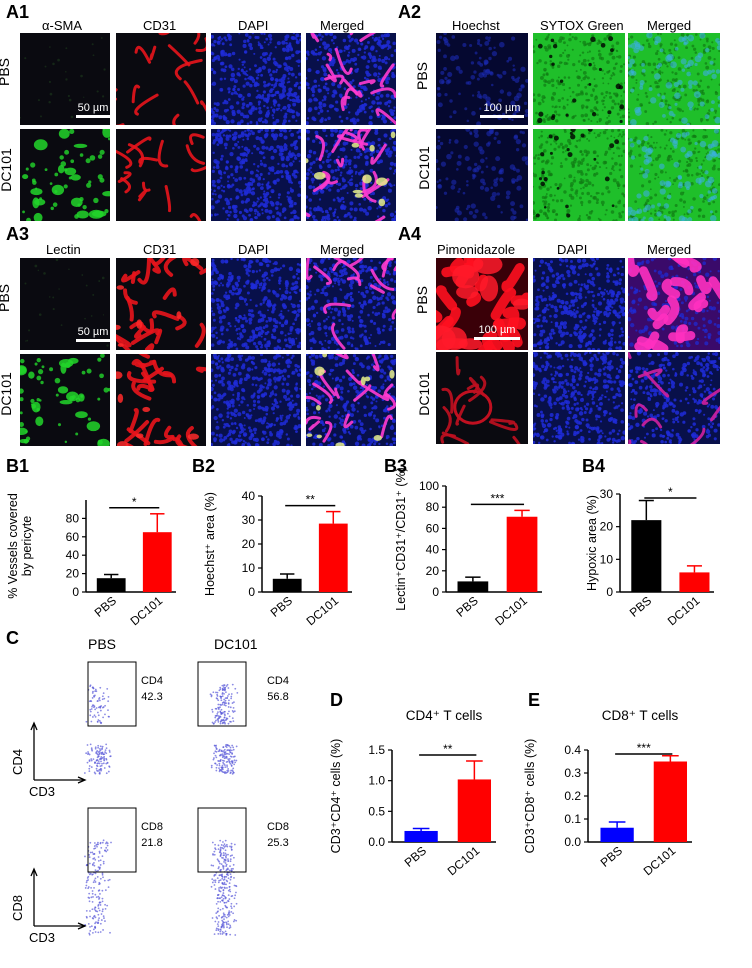 Image resolution: width=752 pixels, height=968 pixels. I want to click on gate-percentage: 42.3, so click(151, 697).